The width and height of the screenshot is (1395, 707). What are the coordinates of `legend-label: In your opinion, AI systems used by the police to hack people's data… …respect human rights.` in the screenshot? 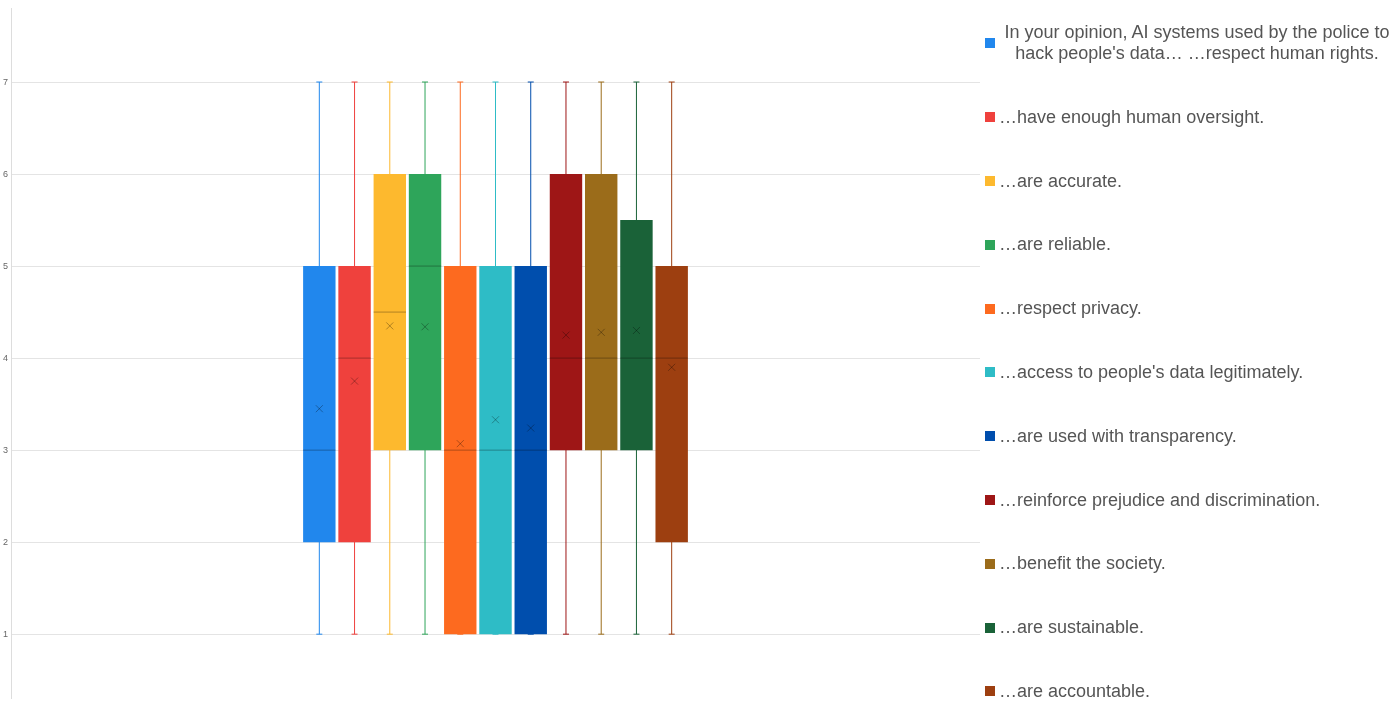 It's located at (1197, 43).